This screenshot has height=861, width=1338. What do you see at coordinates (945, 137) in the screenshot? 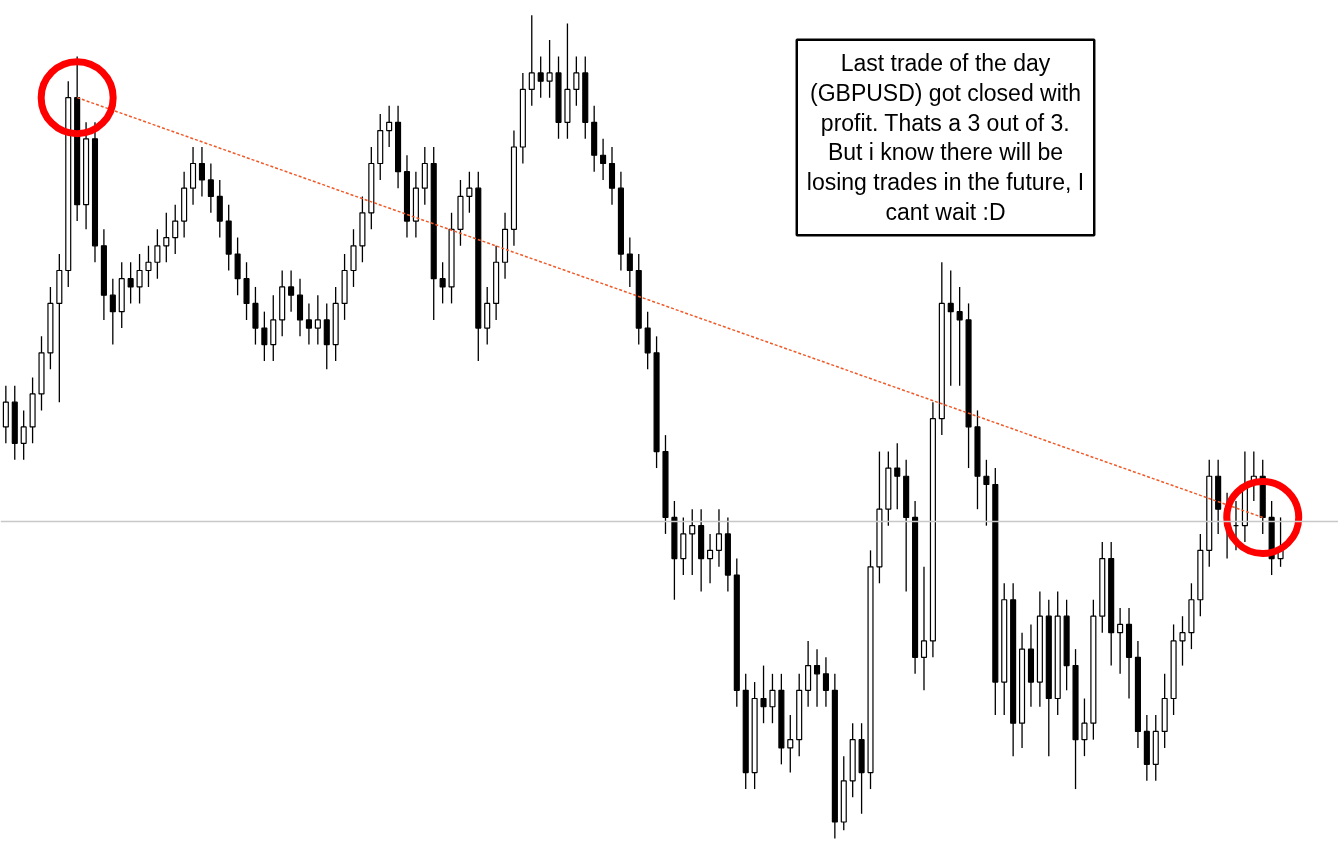
I see `annotation: Last trade of the day (GBPUSD) got closed with profit. Thats a 3 out of 3. But i know there will be losing trades in the future, I cant wait :D` at bounding box center [945, 137].